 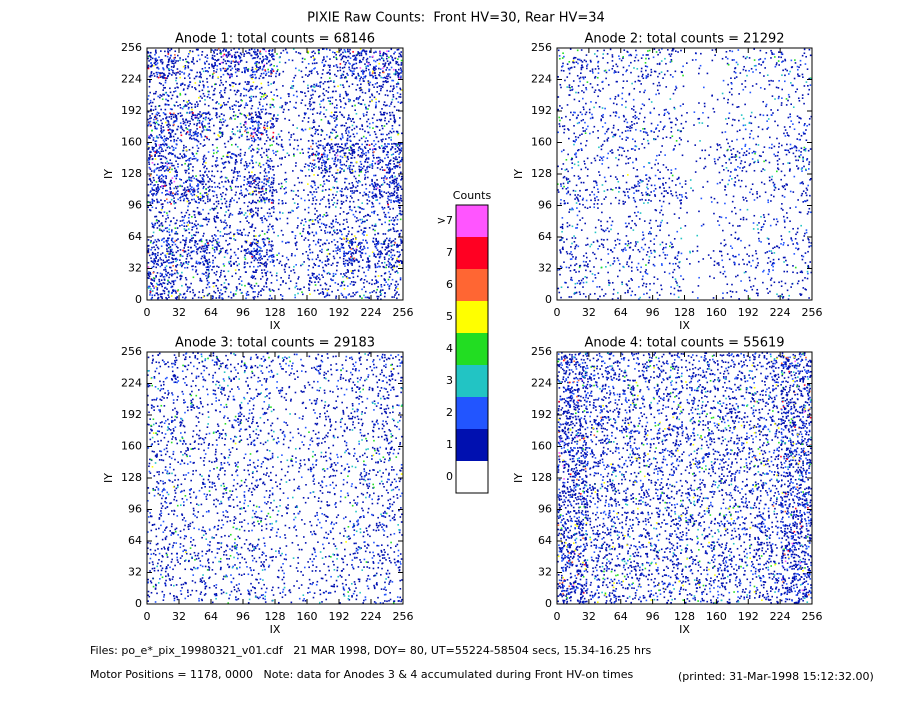 I want to click on heat-cell, so click(x=227, y=190).